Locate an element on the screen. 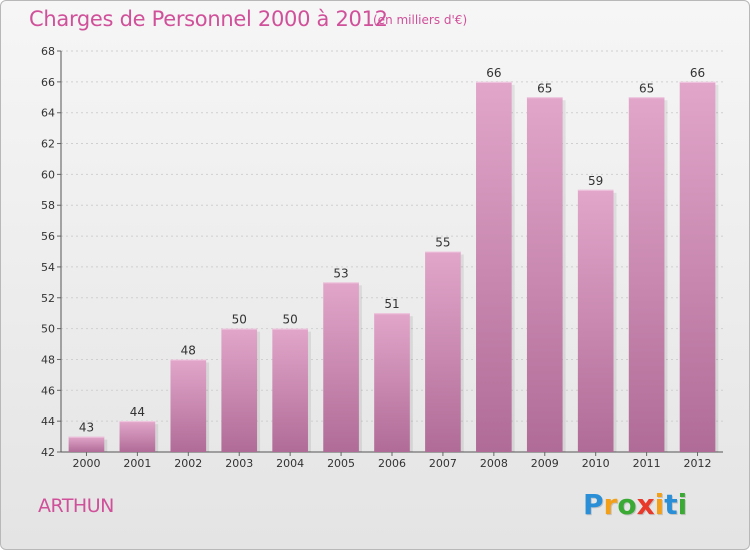 This screenshot has width=750, height=550. x-tick-label: 2004 is located at coordinates (290, 463).